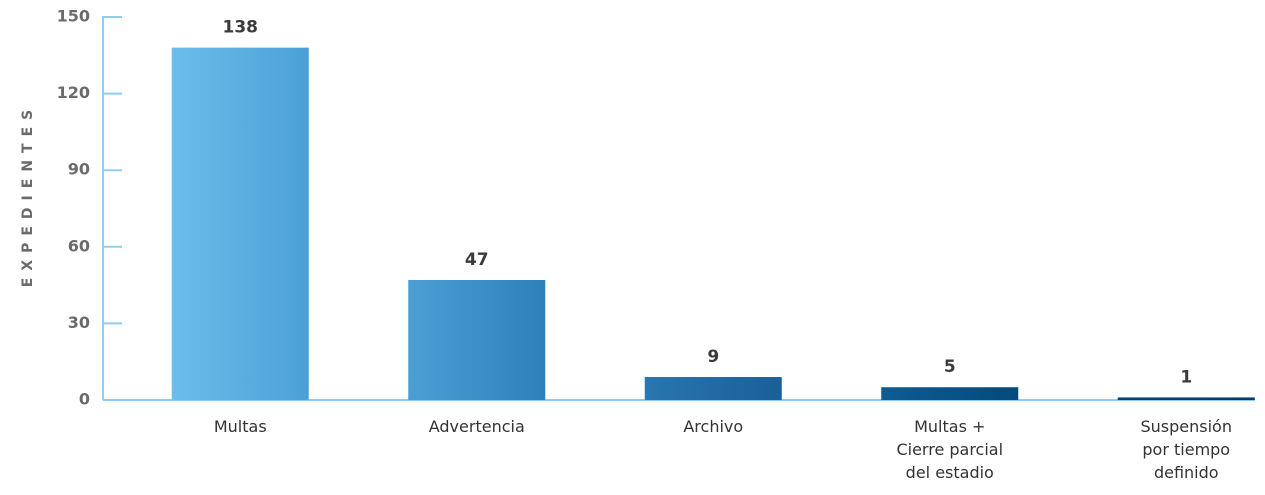 This screenshot has height=495, width=1265. I want to click on x-tick-label-line: del estadio, so click(950, 472).